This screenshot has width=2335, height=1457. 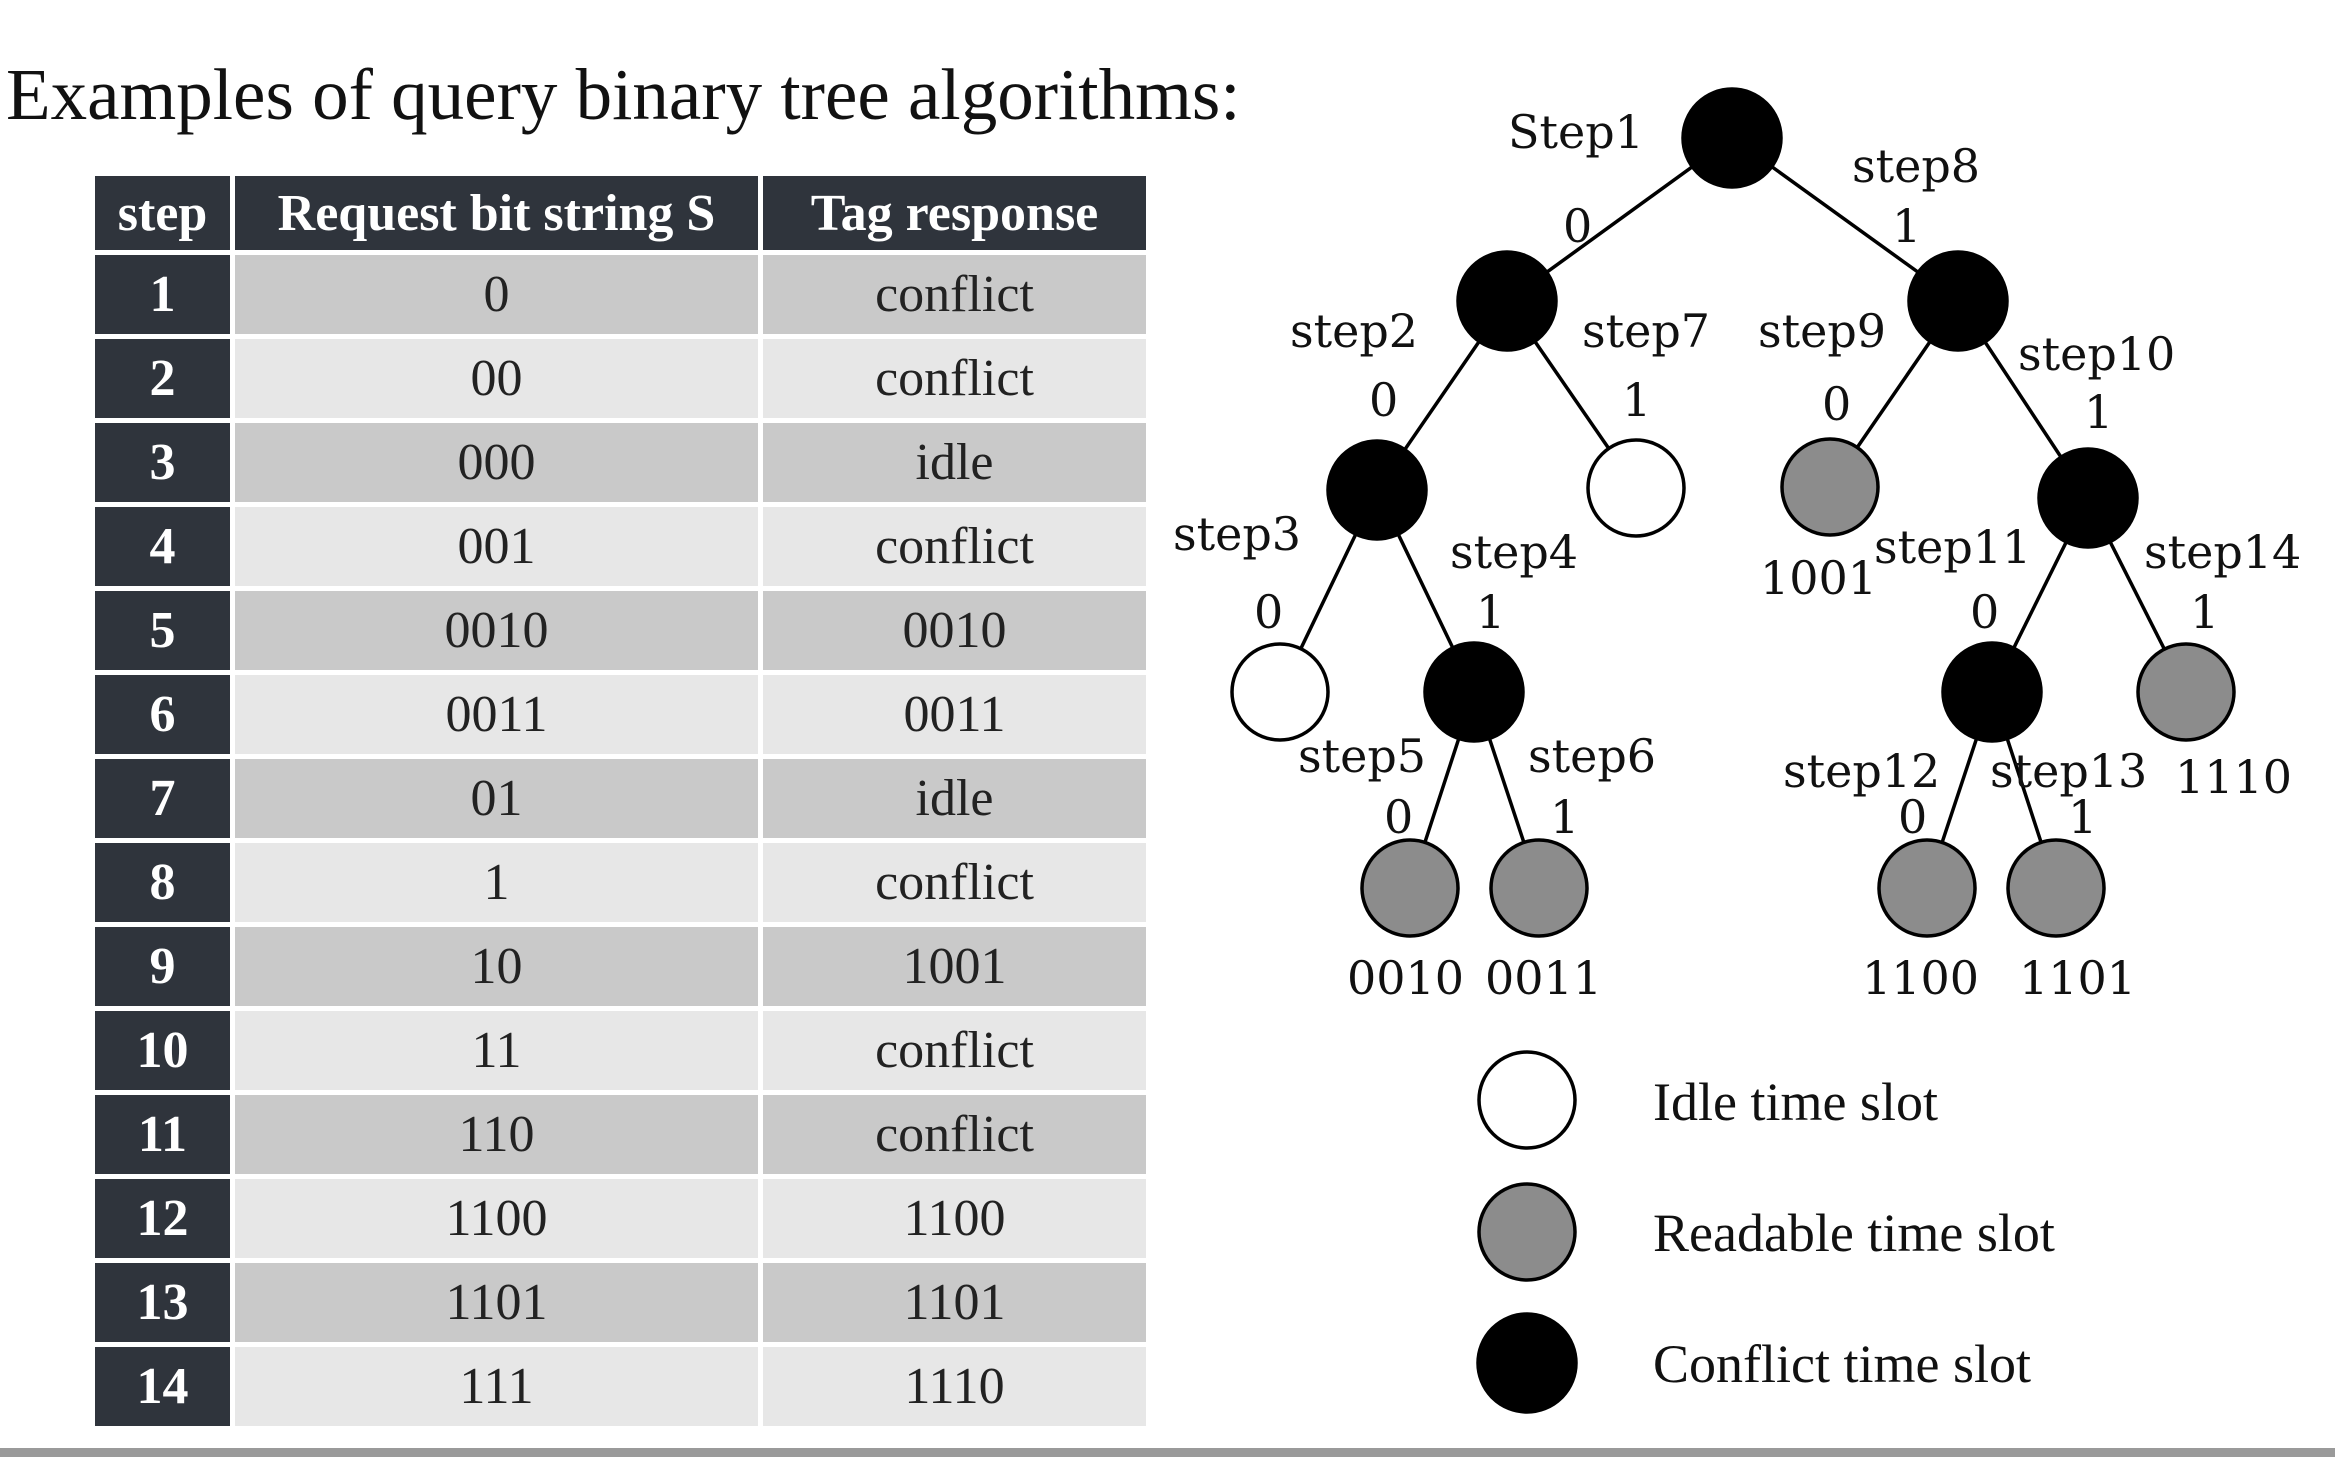 I want to click on table-row: 7 01 idle, so click(x=620, y=798).